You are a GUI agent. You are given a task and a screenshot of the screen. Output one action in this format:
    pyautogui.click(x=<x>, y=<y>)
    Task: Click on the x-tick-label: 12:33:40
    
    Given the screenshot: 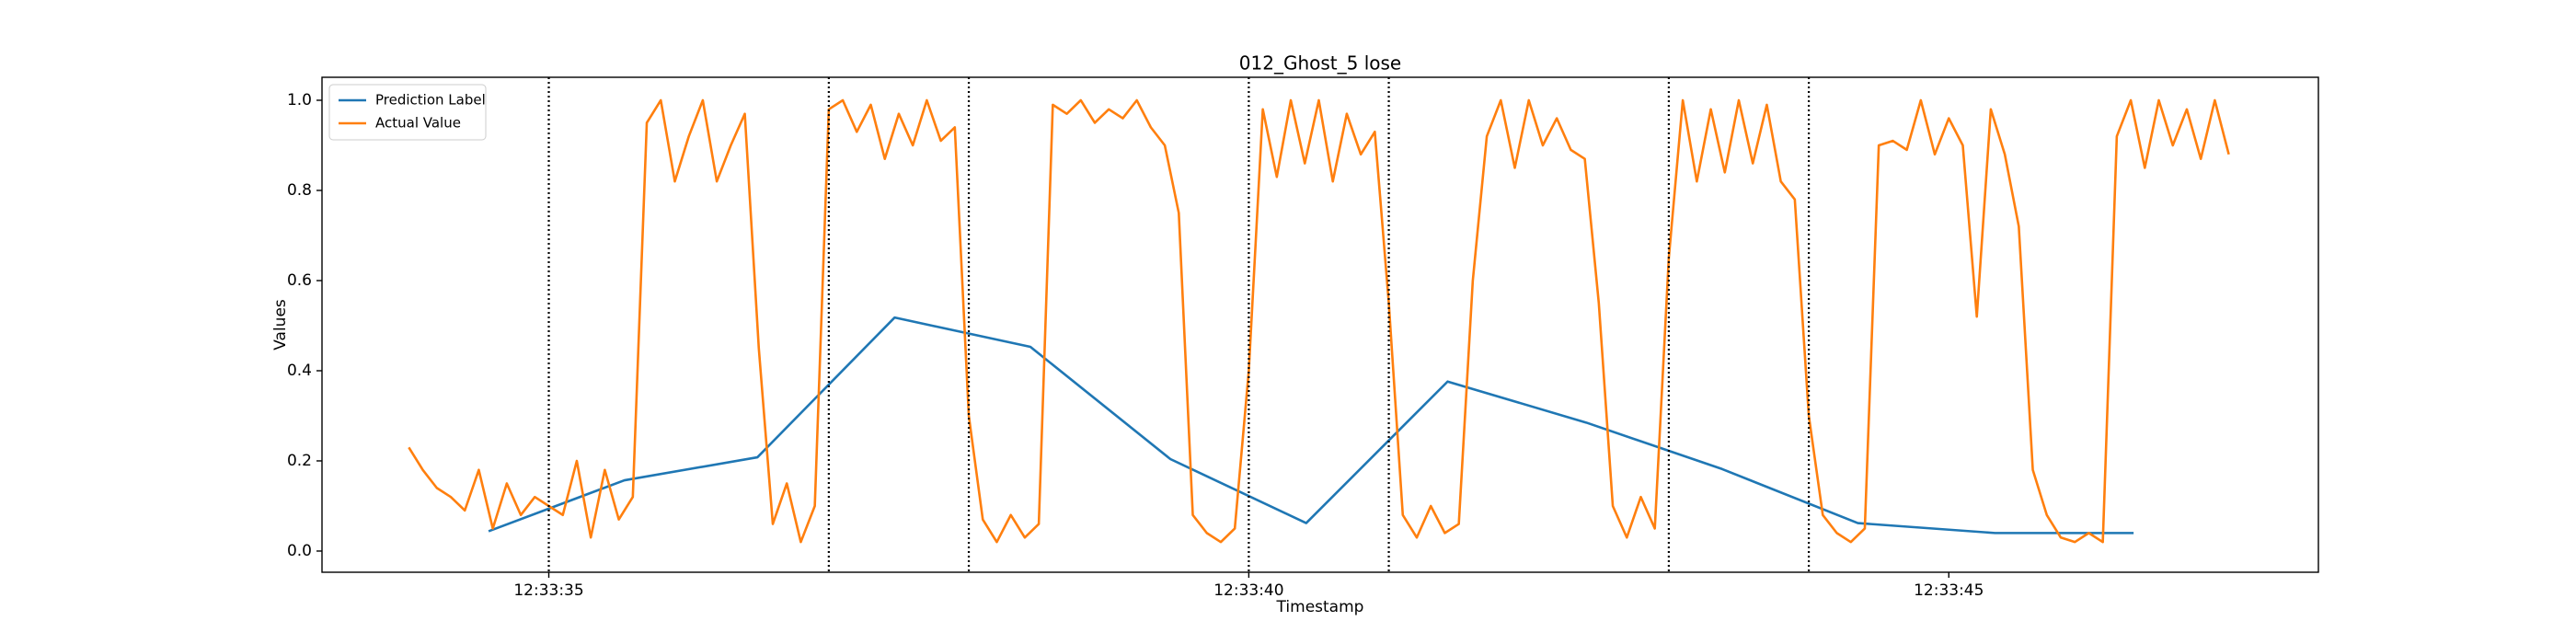 What is the action you would take?
    pyautogui.click(x=1248, y=590)
    